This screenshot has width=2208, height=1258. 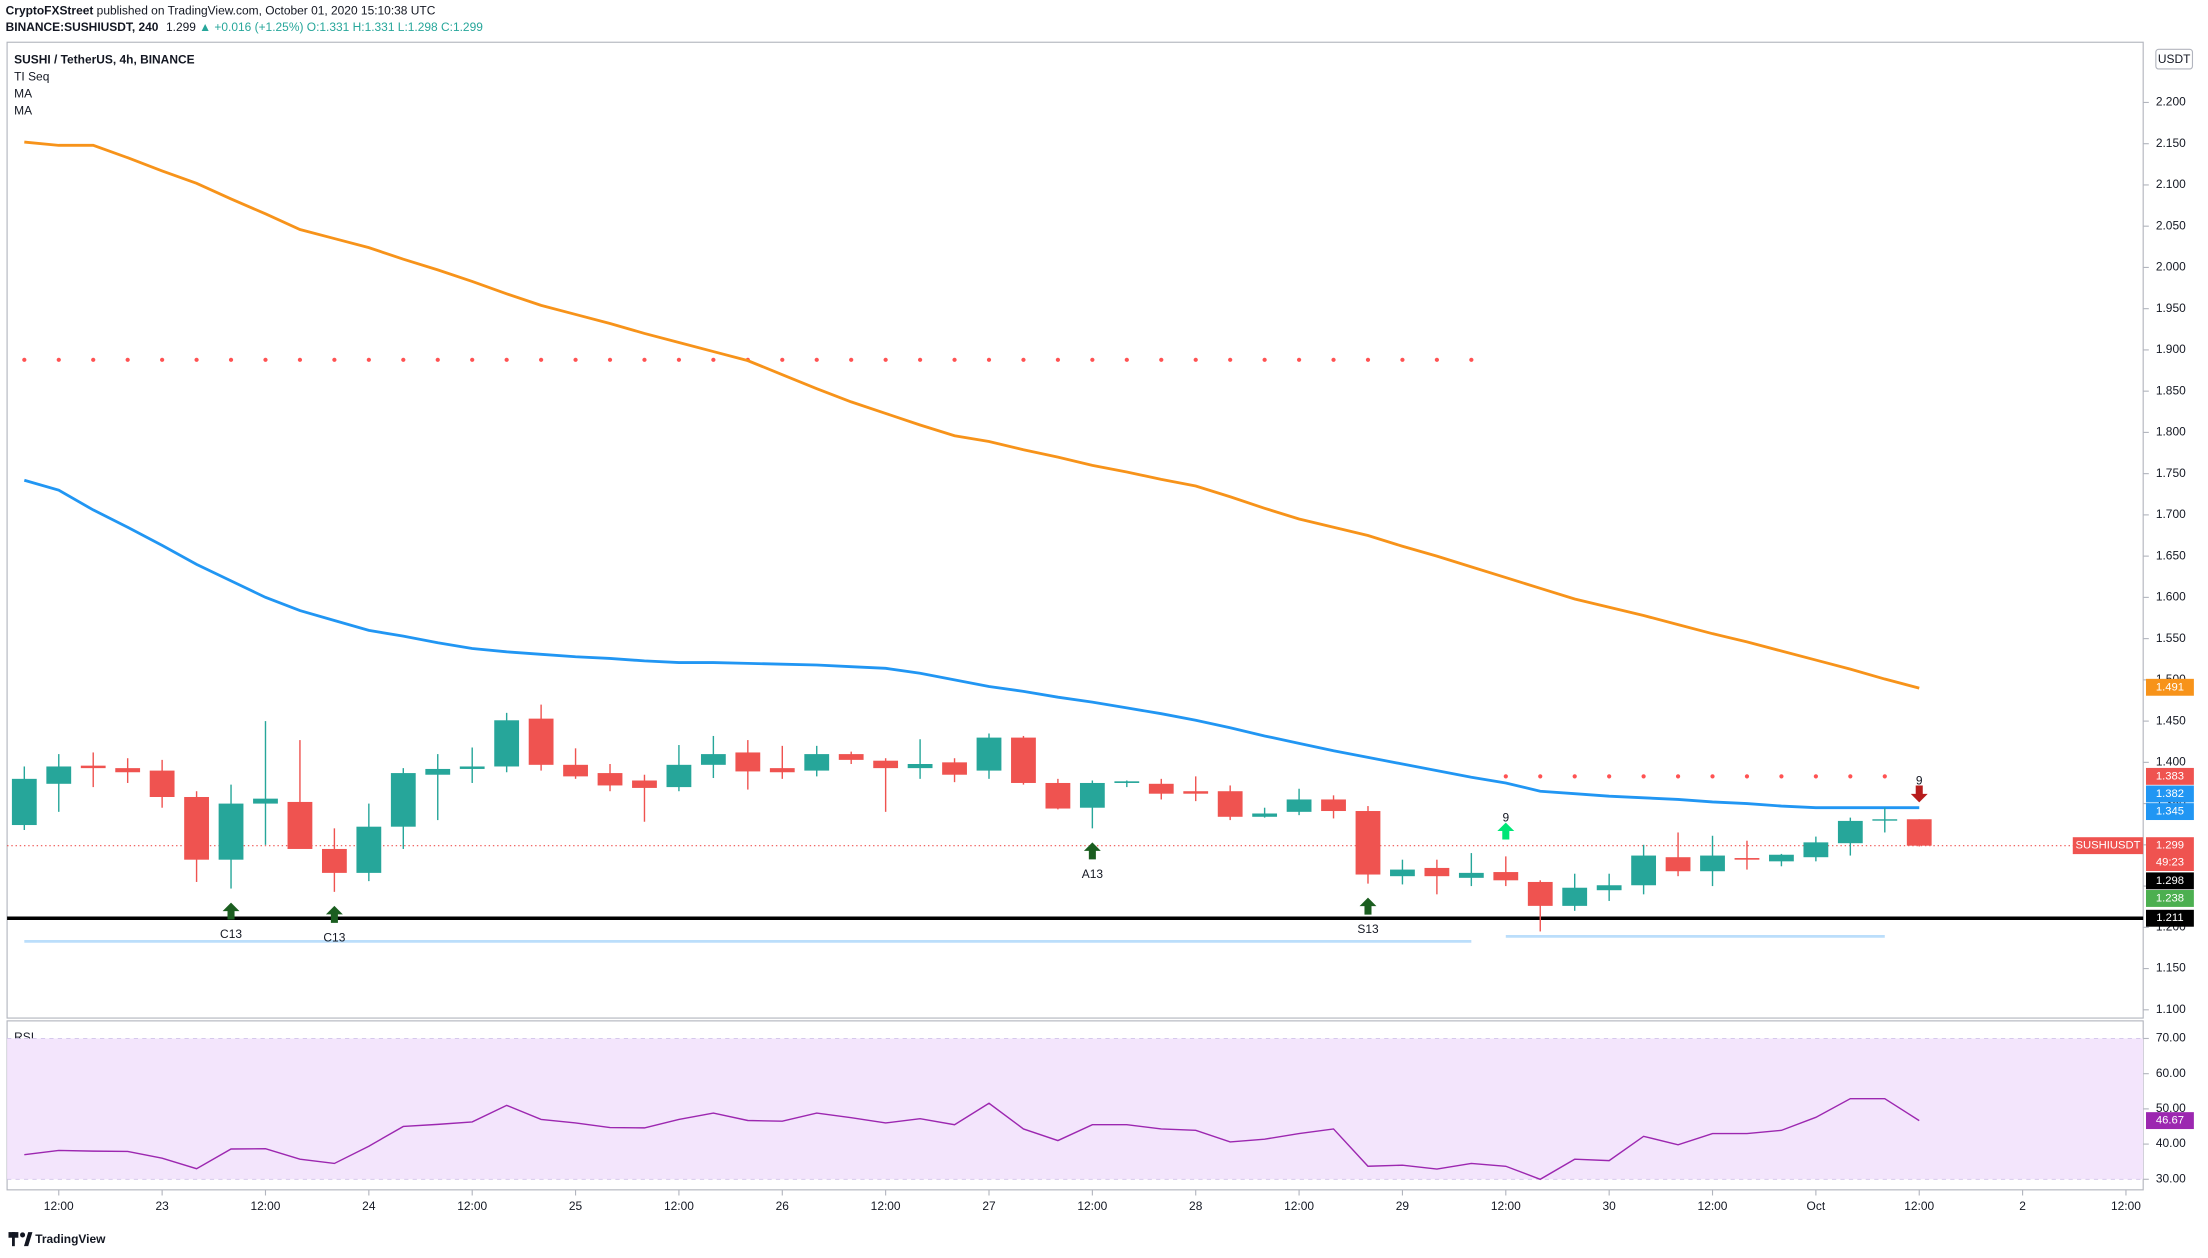 What do you see at coordinates (989, 1206) in the screenshot?
I see `x-tick-label: 27` at bounding box center [989, 1206].